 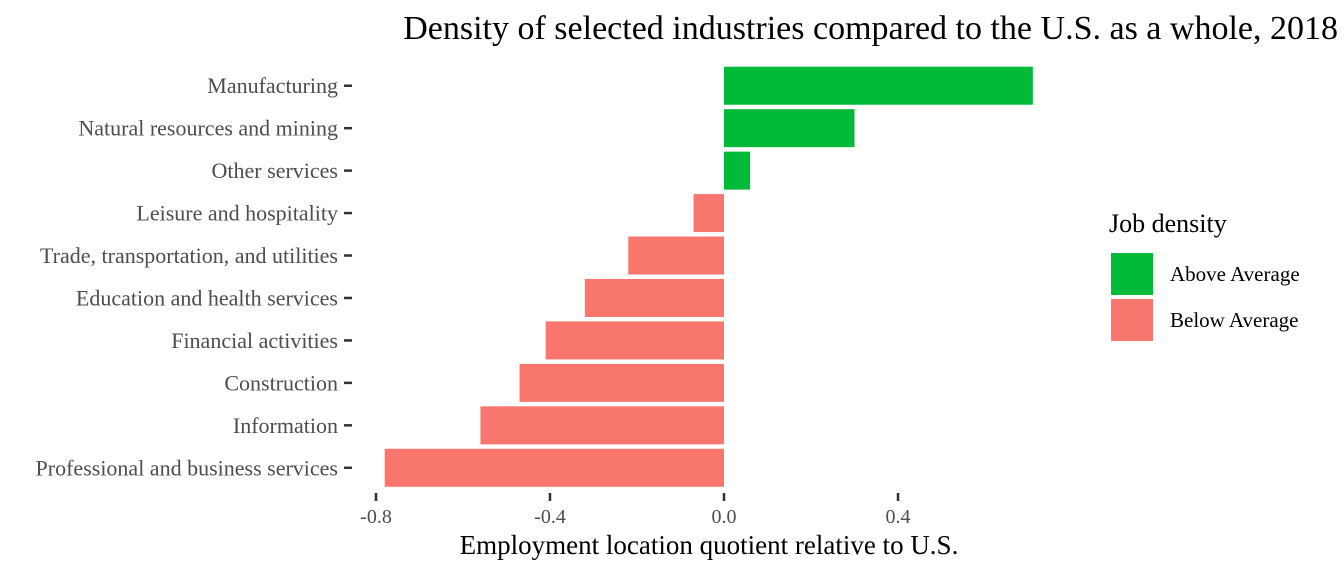 What do you see at coordinates (376, 517) in the screenshot?
I see `x-tick-label: -0.8` at bounding box center [376, 517].